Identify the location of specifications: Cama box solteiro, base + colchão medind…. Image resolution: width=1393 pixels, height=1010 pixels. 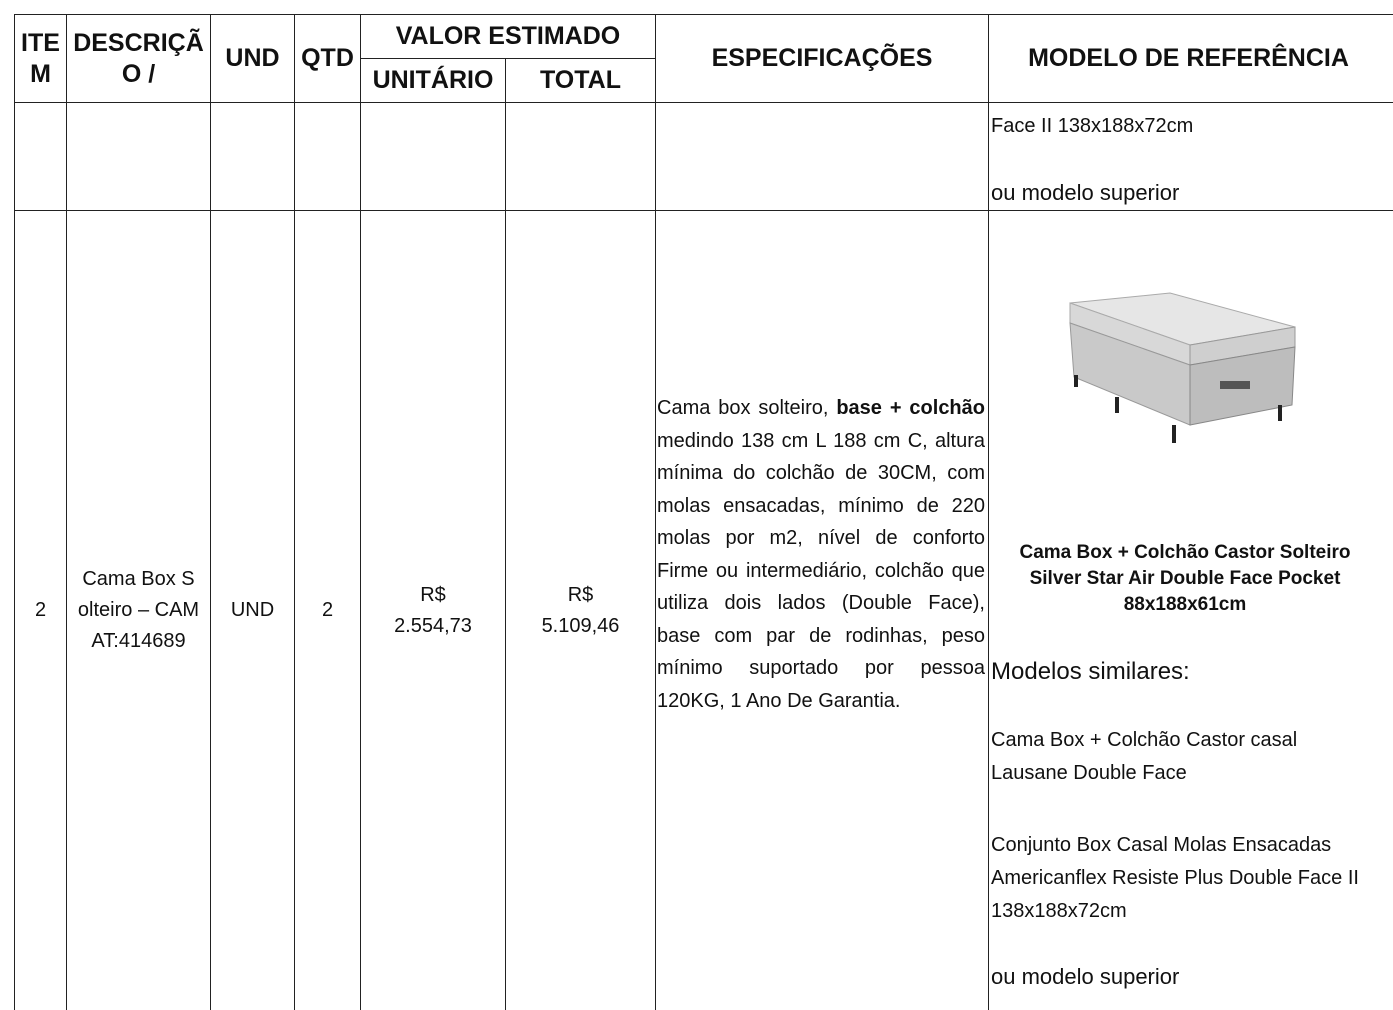
(821, 554).